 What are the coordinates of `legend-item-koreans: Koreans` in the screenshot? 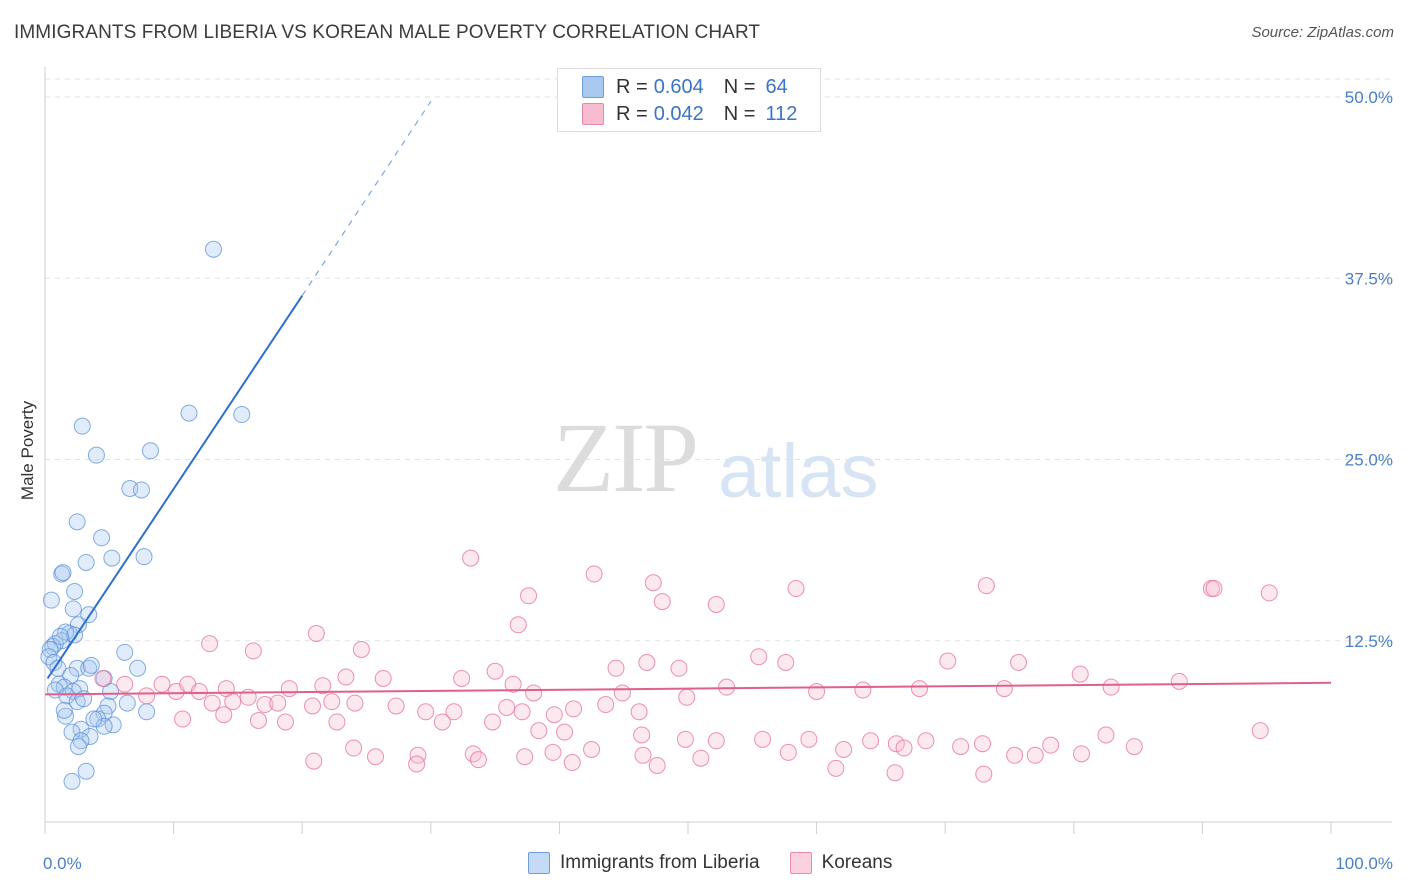 It's located at (841, 863).